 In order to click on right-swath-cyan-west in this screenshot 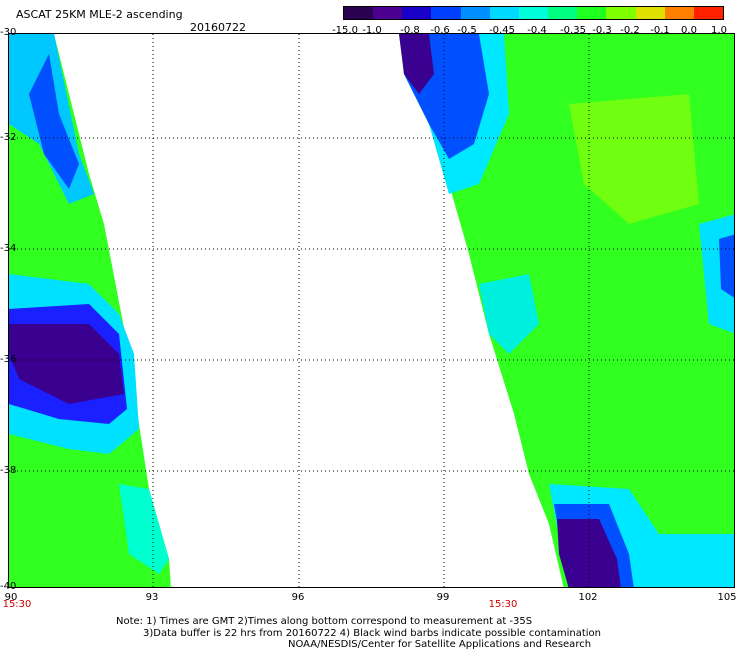, I will do `click(509, 314)`.